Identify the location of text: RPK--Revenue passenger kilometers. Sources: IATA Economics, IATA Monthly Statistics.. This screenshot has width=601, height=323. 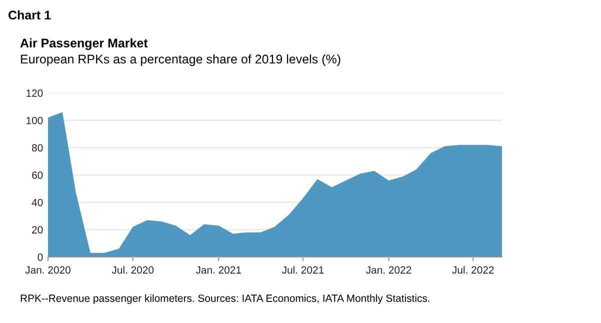
(225, 299).